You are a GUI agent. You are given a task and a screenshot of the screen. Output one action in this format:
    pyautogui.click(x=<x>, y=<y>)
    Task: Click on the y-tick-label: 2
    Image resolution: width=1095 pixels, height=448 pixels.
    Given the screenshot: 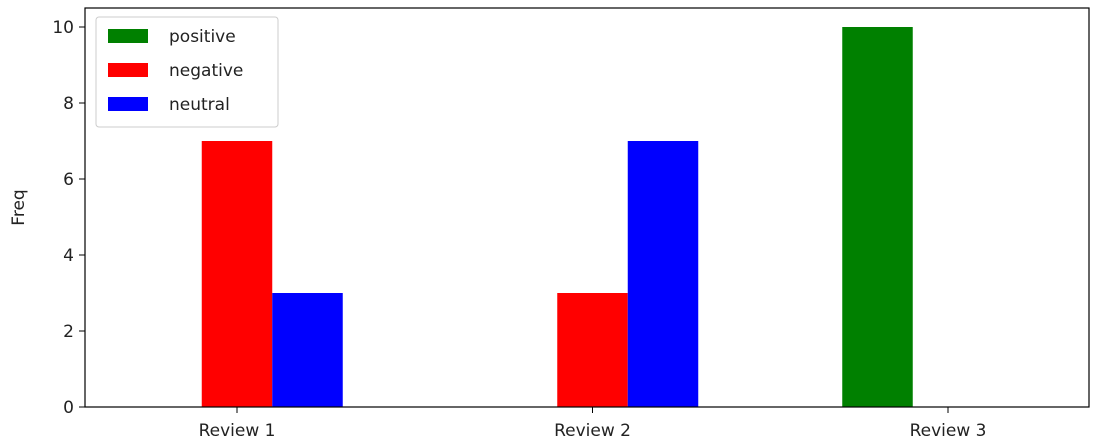 What is the action you would take?
    pyautogui.click(x=68, y=332)
    